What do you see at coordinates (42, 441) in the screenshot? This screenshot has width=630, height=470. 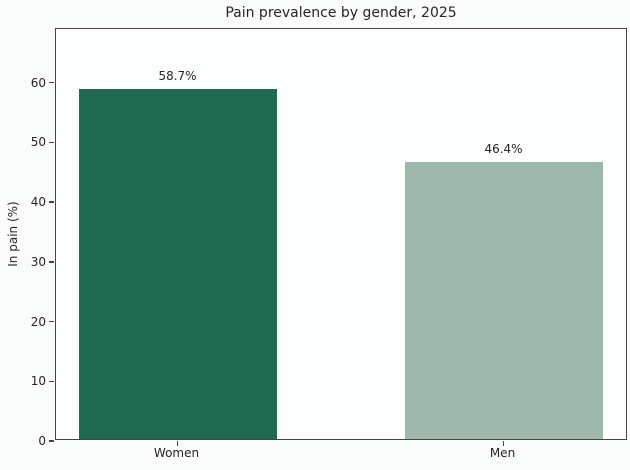 I see `y-tick-label: 0` at bounding box center [42, 441].